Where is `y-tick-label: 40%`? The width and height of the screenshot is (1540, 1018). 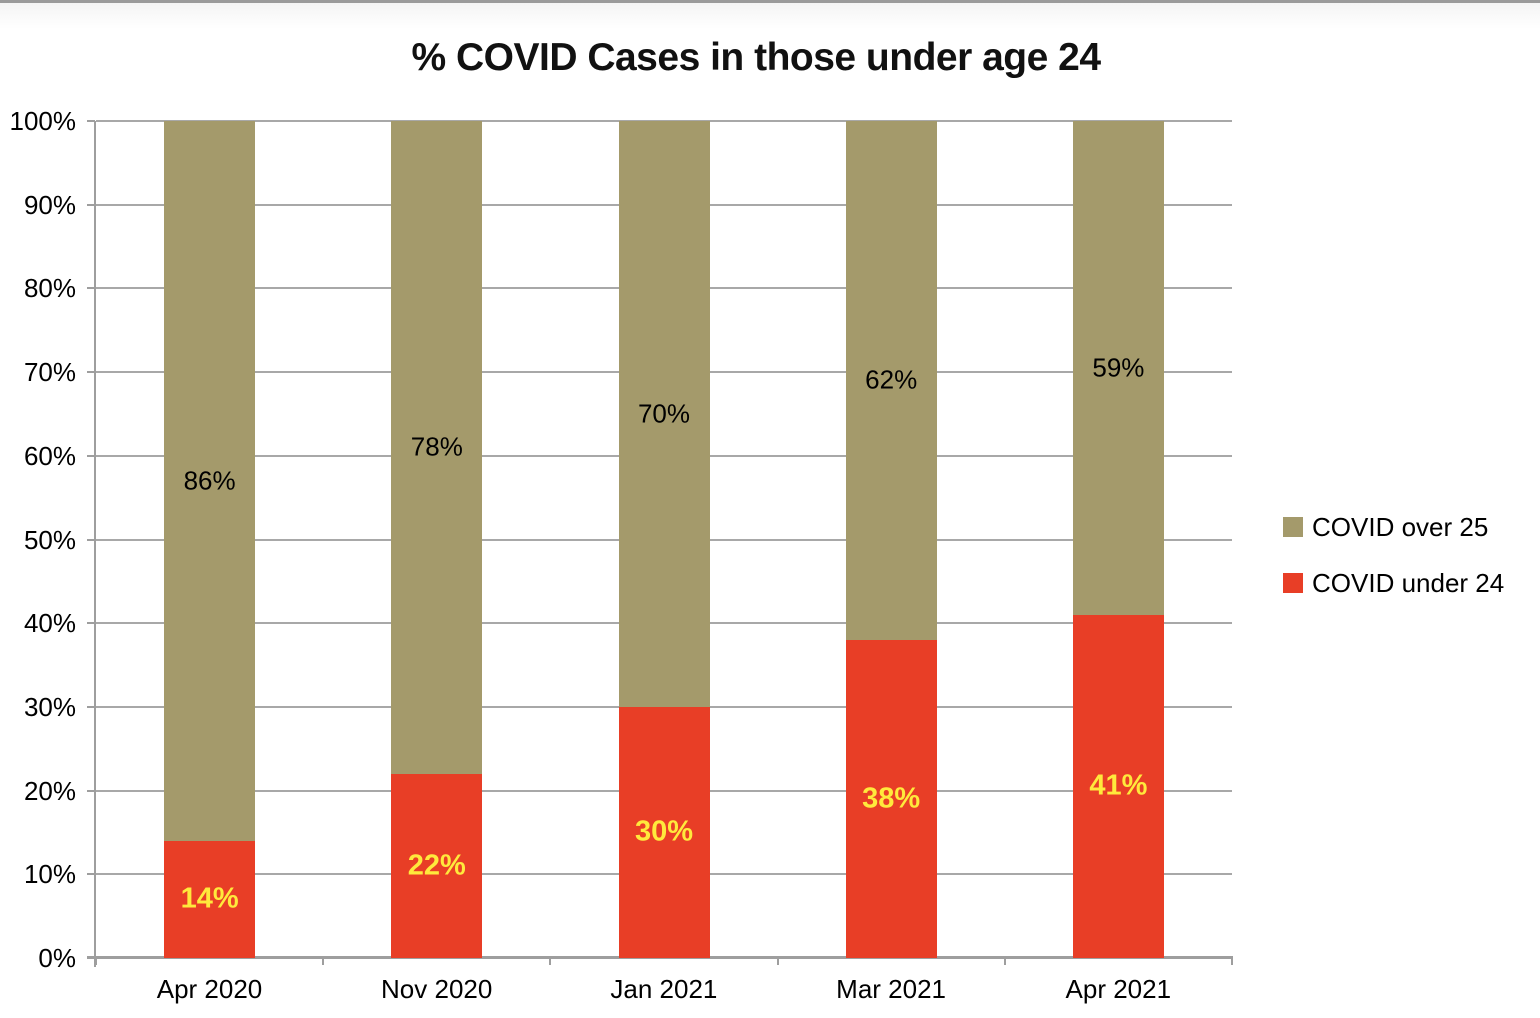 y-tick-label: 40% is located at coordinates (49, 623).